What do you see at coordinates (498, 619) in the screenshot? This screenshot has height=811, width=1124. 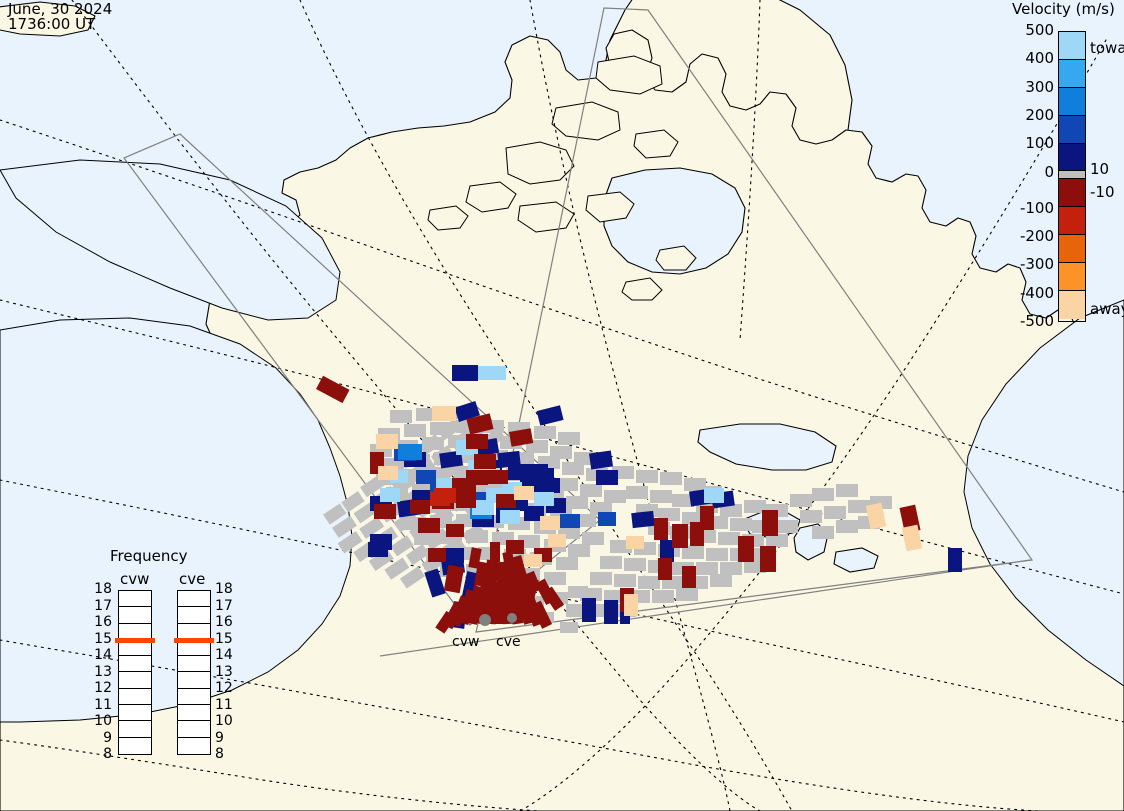 I see `radar-site-markers` at bounding box center [498, 619].